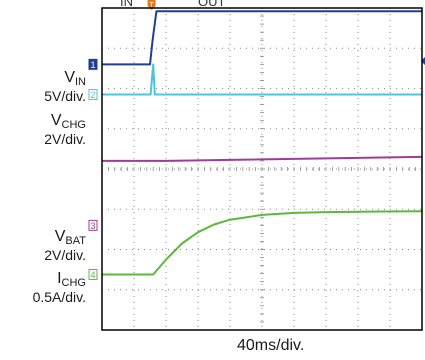 This screenshot has width=425, height=360. What do you see at coordinates (262, 158) in the screenshot?
I see `trace-vbat` at bounding box center [262, 158].